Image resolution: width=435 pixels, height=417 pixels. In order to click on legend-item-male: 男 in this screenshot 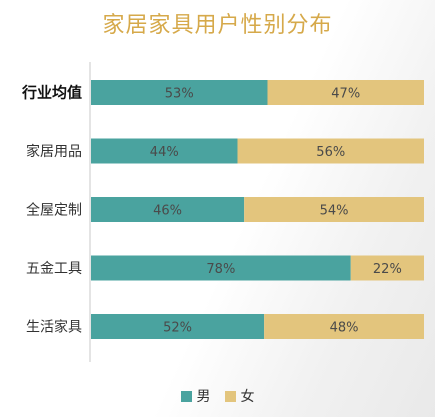, I will do `click(195, 396)`.